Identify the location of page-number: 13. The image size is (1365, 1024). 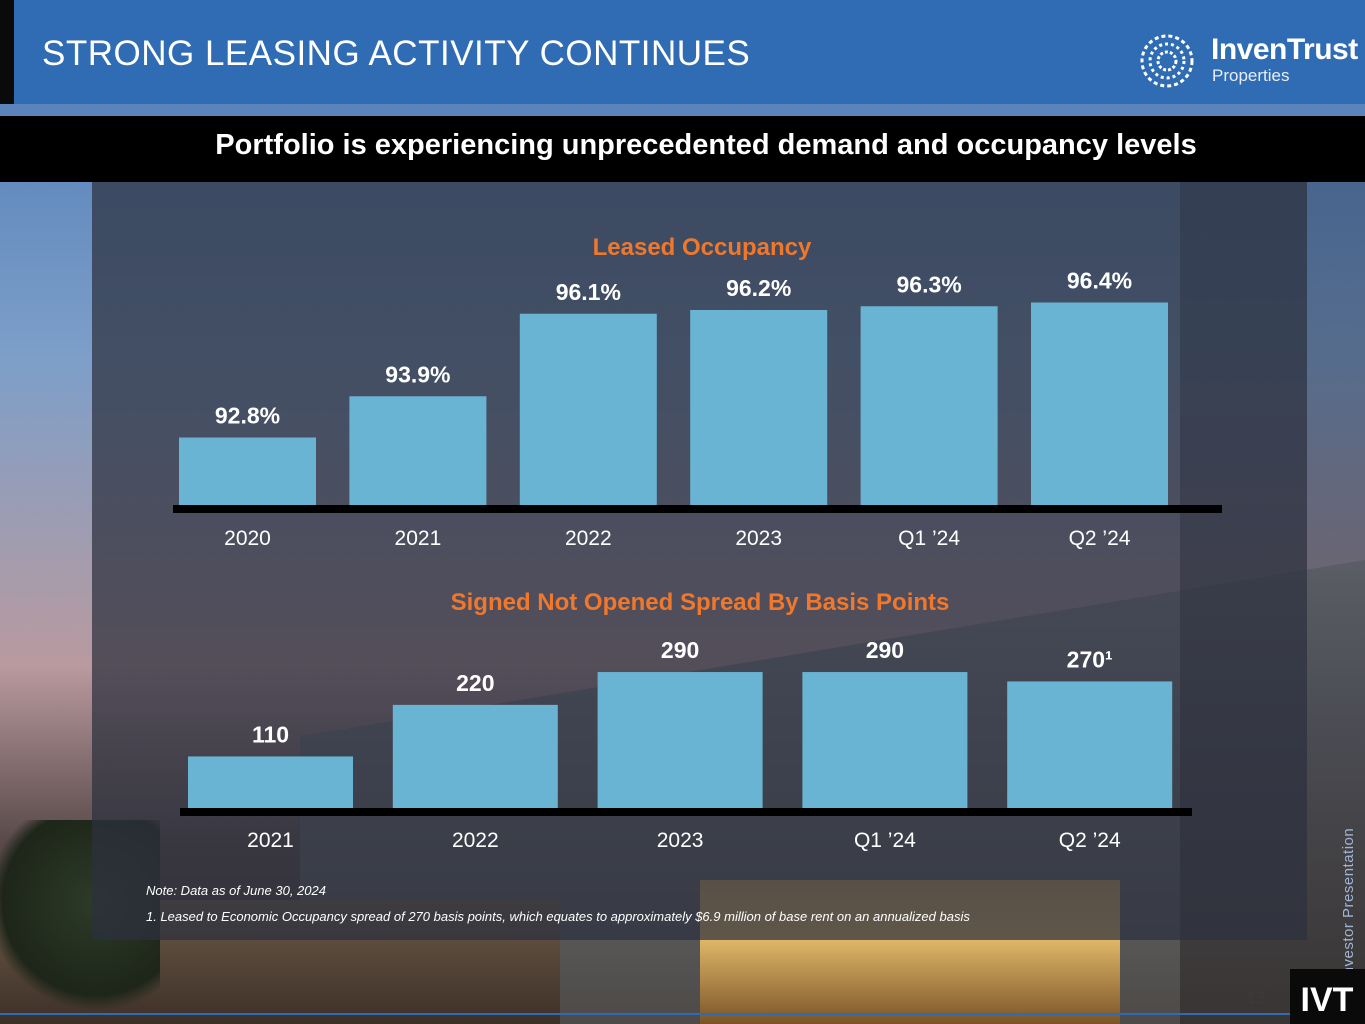
(1256, 998).